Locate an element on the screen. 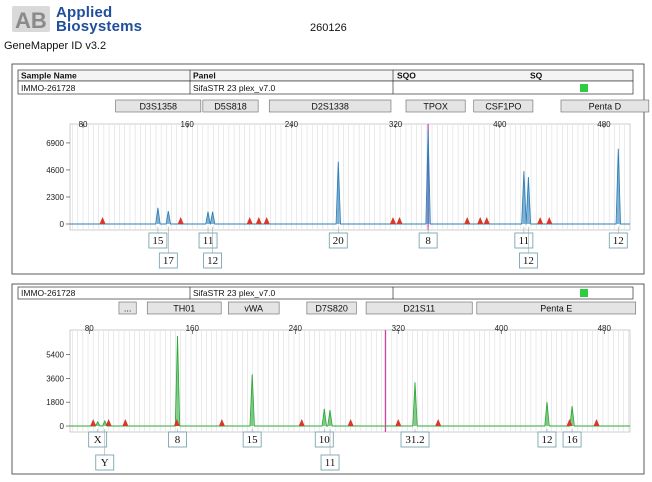 Image resolution: width=652 pixels, height=482 pixels. col-panel: Panel is located at coordinates (204, 76).